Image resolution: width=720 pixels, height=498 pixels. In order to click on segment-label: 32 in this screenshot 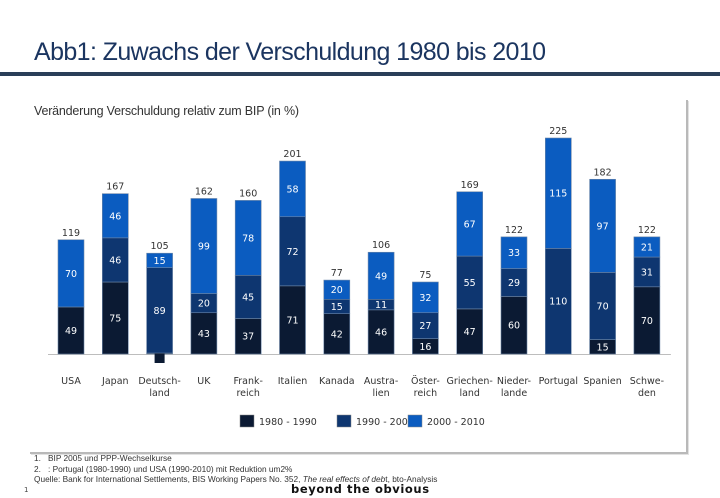, I will do `click(425, 298)`.